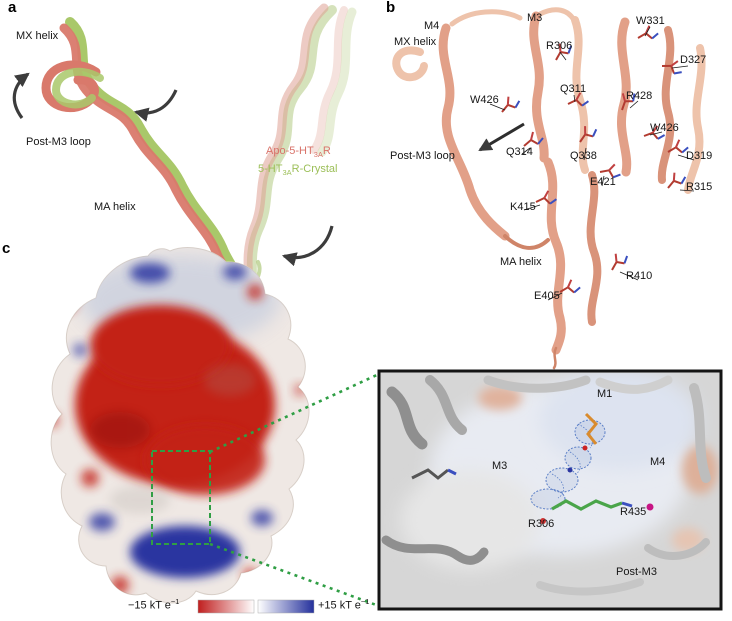 The width and height of the screenshot is (732, 621). I want to click on label-ma-helix-b: MA helix, so click(521, 262).